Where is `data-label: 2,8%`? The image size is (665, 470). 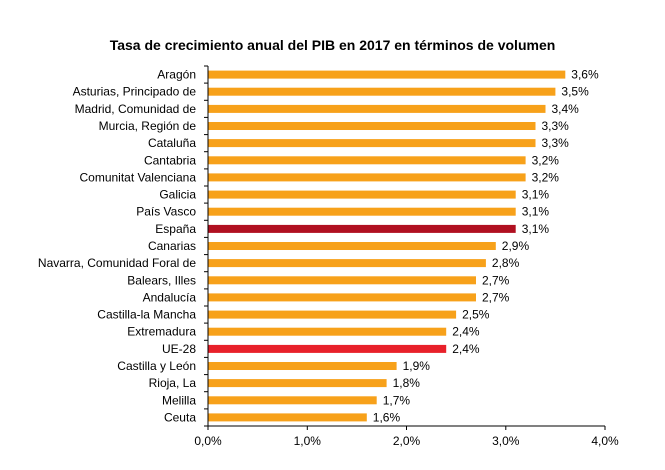 data-label: 2,8% is located at coordinates (506, 263).